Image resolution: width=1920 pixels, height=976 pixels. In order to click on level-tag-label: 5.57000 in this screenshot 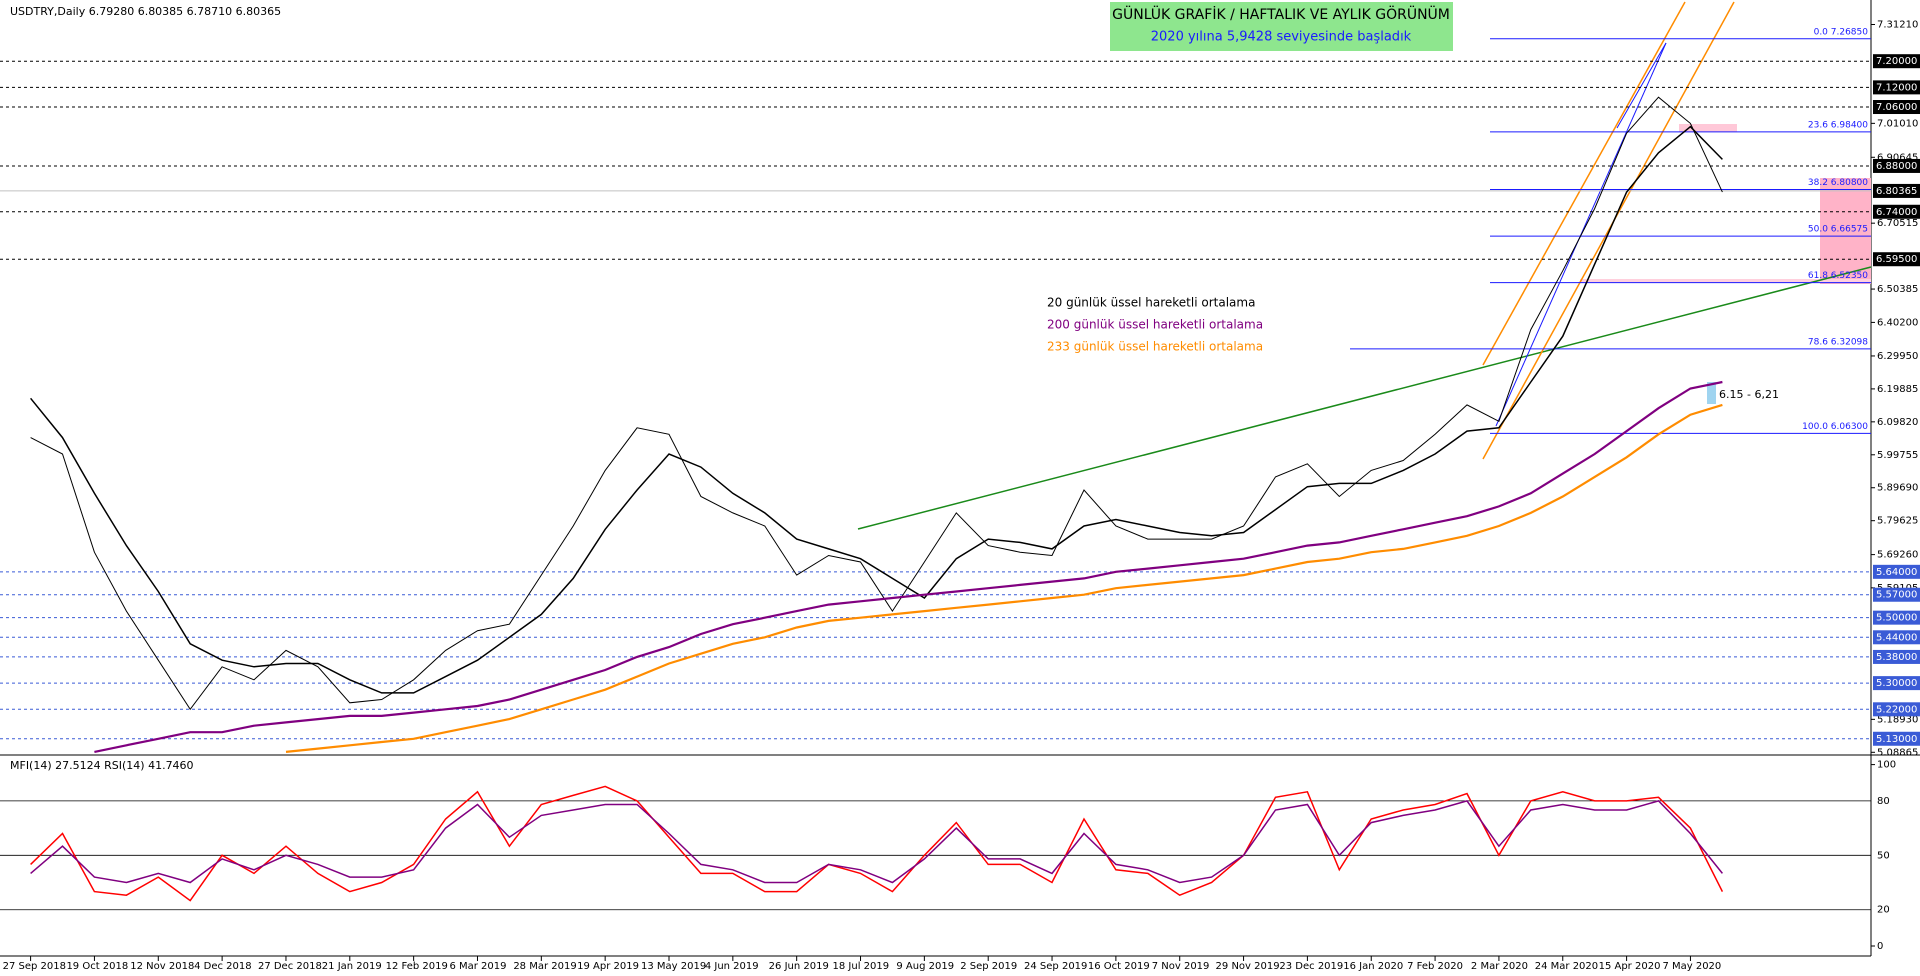, I will do `click(1896, 595)`.